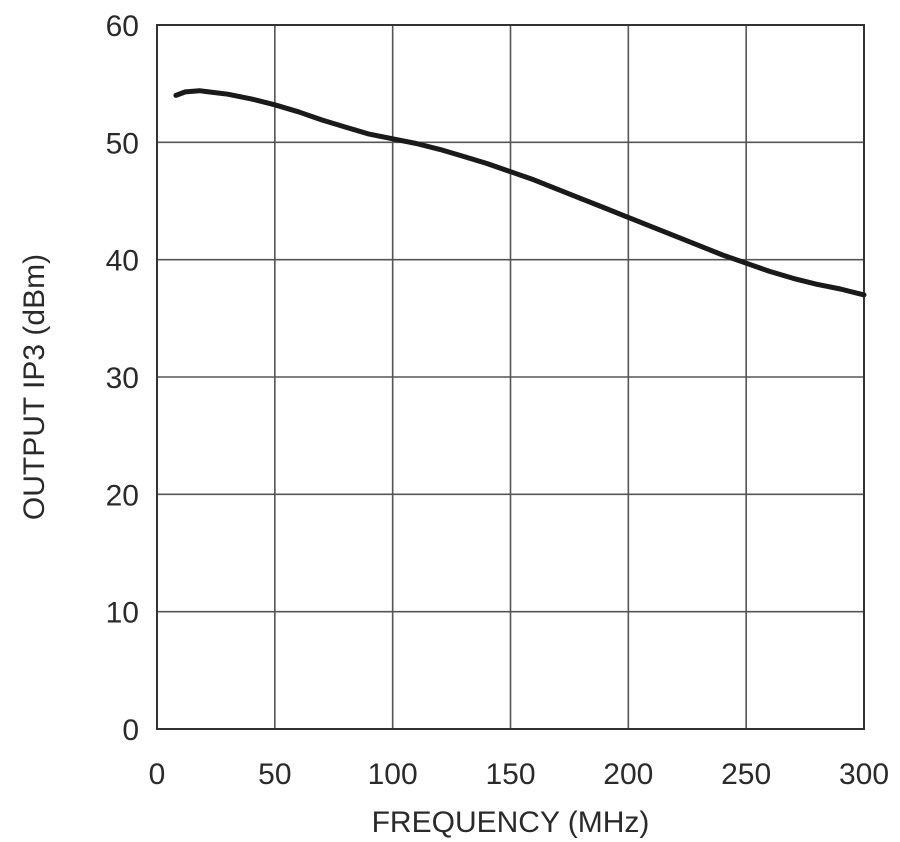 This screenshot has height=842, width=900. Describe the element at coordinates (122, 143) in the screenshot. I see `y-tick-label: 50` at that location.